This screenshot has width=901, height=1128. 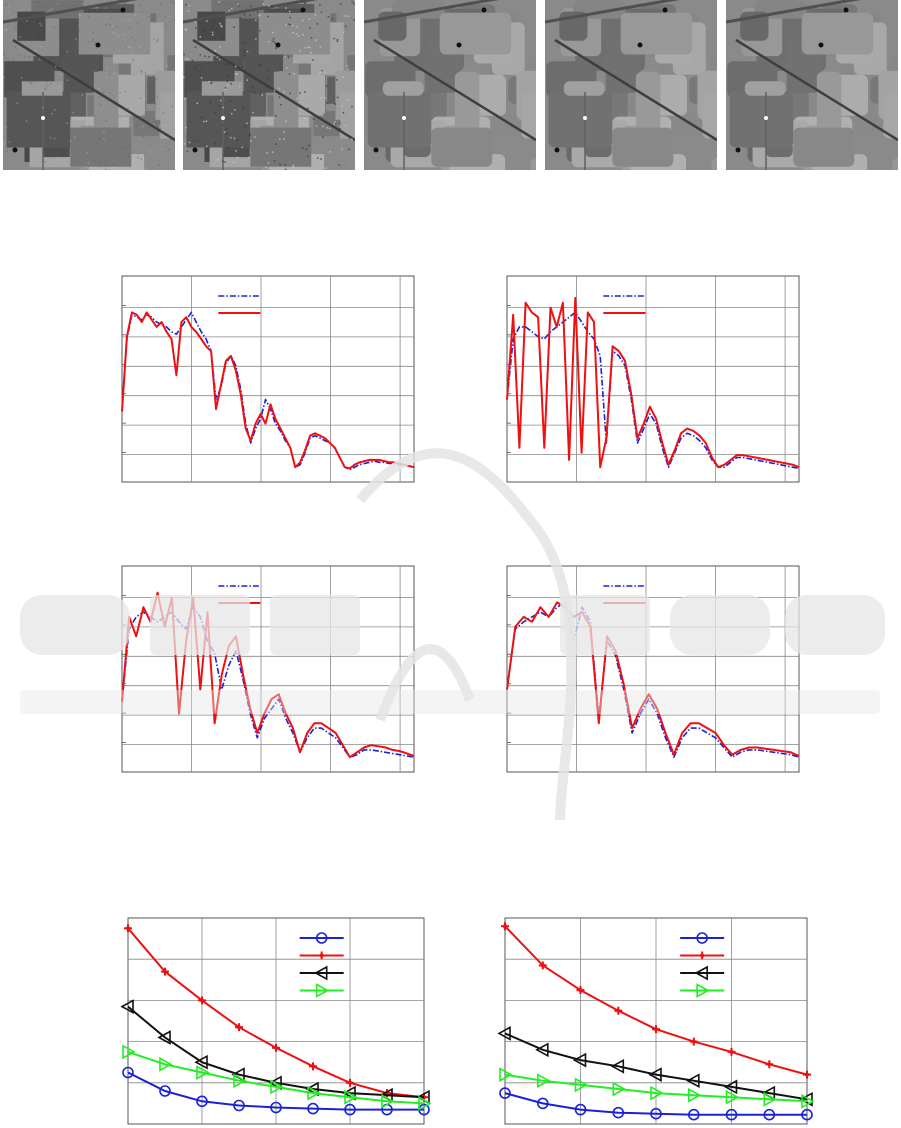 I want to click on thumbnail-original, so click(x=89, y=85).